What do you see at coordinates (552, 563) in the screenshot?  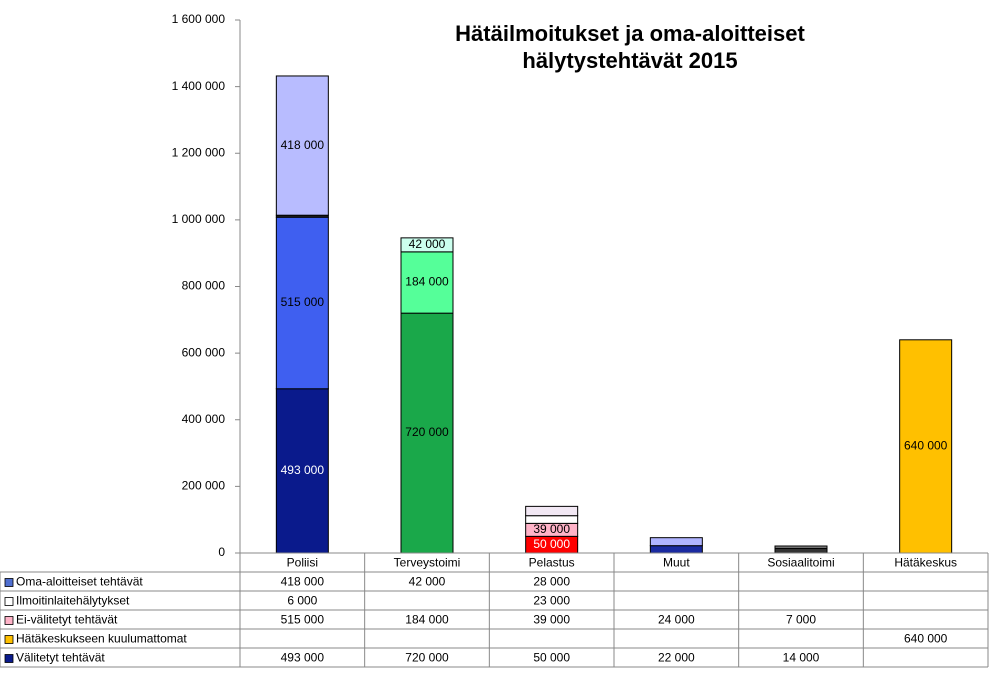 I see `x-tick-label: Pelastus` at bounding box center [552, 563].